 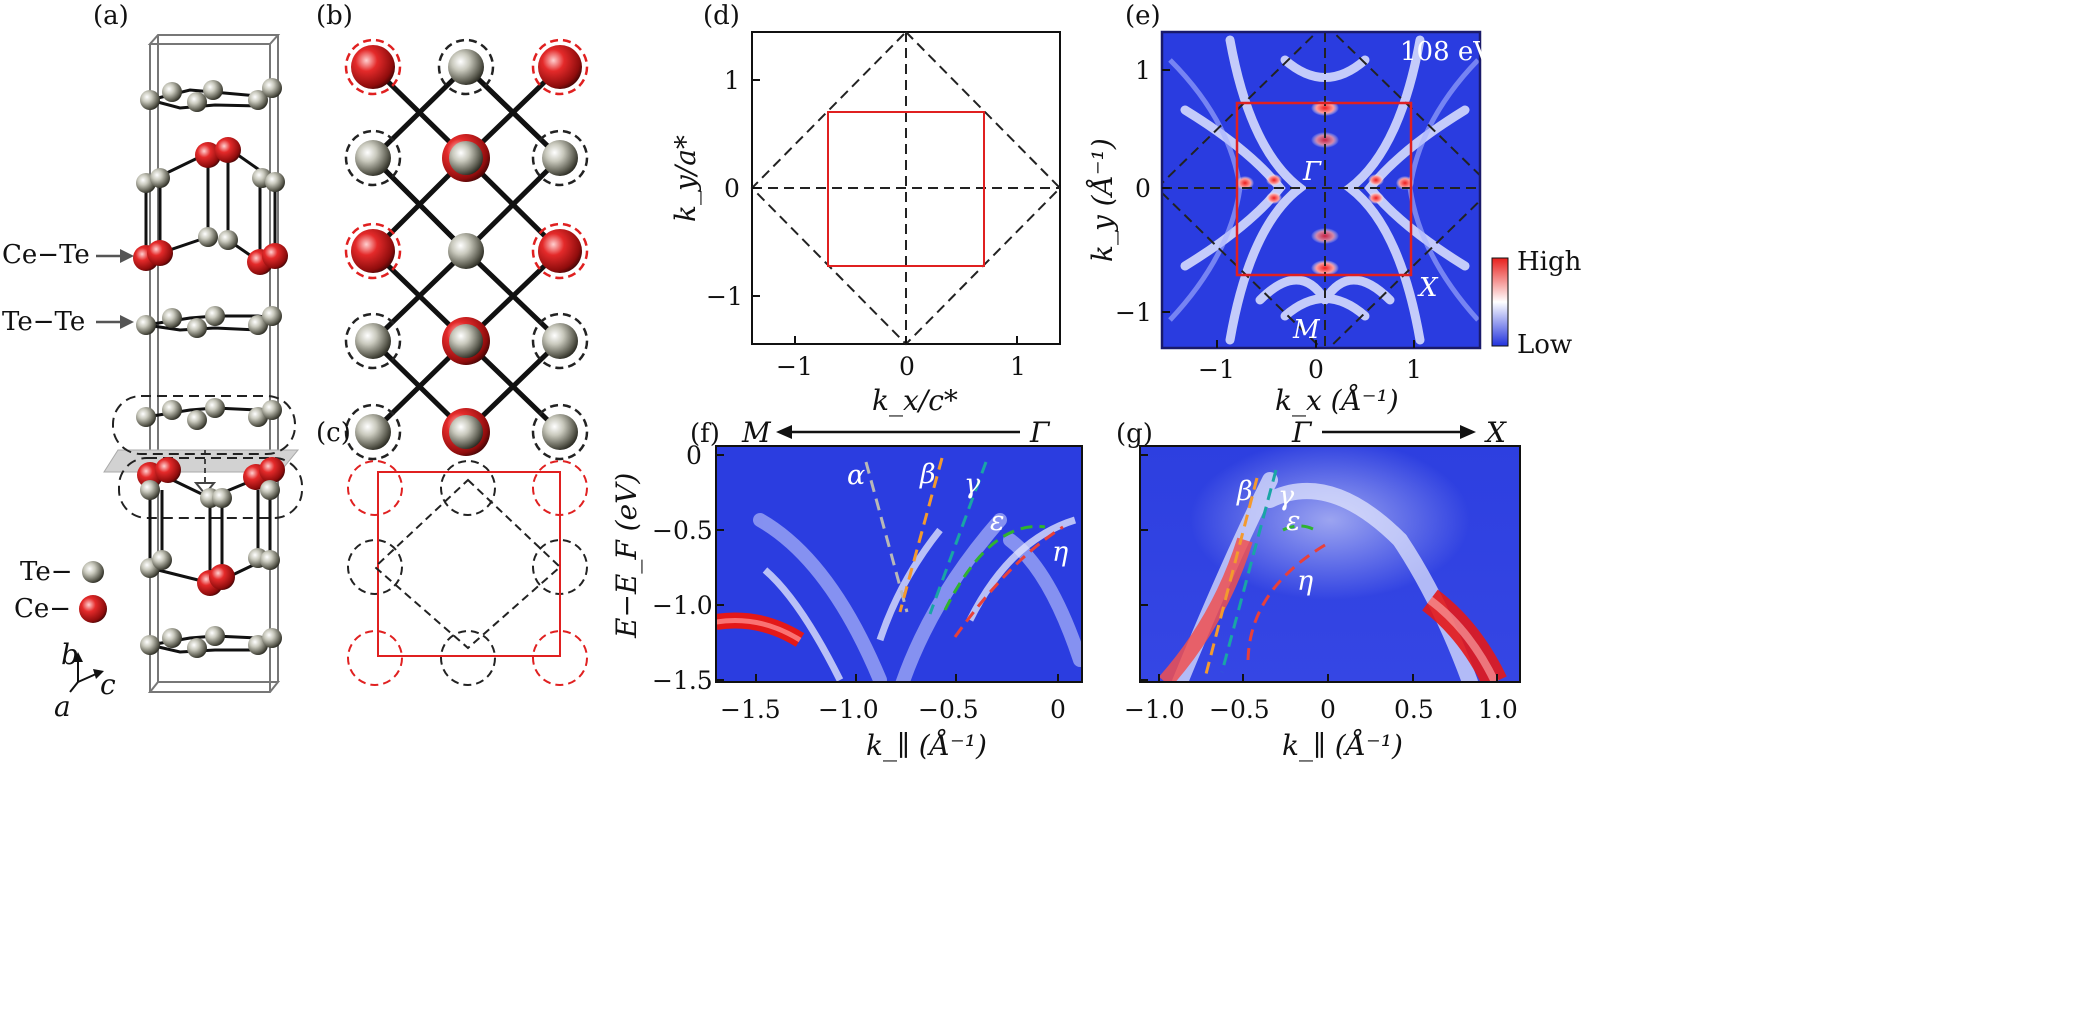 What do you see at coordinates (972, 484) in the screenshot?
I see `f-band-gamma: γ` at bounding box center [972, 484].